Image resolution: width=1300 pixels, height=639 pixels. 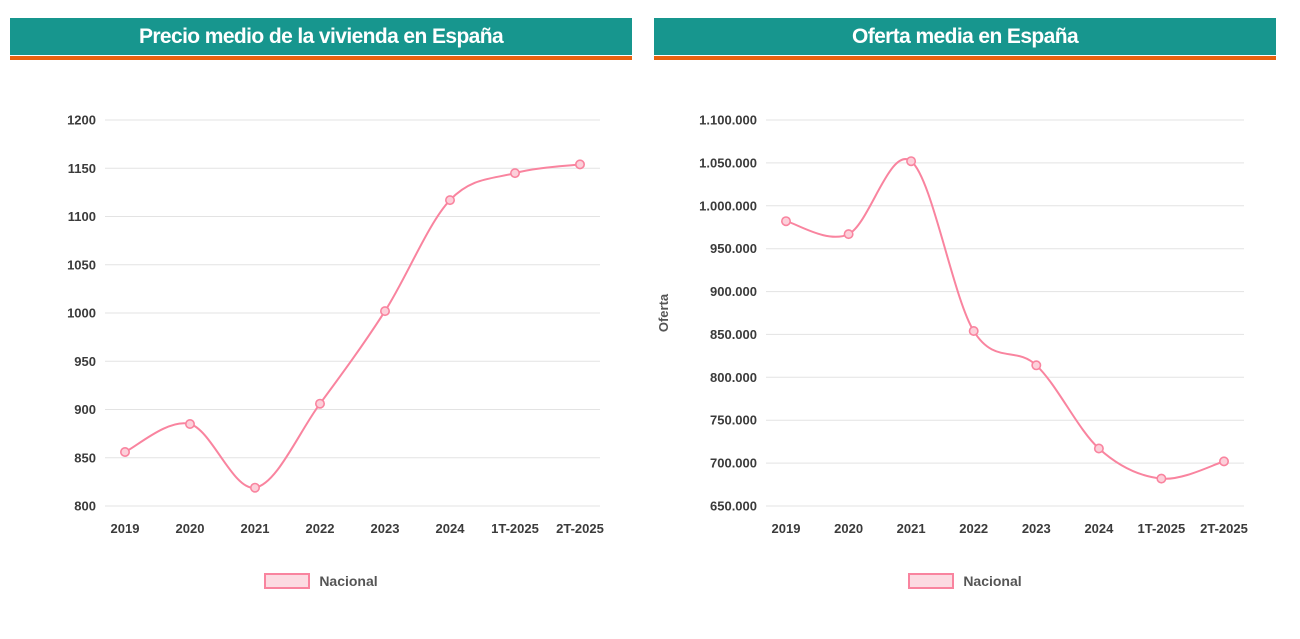 What do you see at coordinates (728, 162) in the screenshot?
I see `y-tick-label: 1.050.000` at bounding box center [728, 162].